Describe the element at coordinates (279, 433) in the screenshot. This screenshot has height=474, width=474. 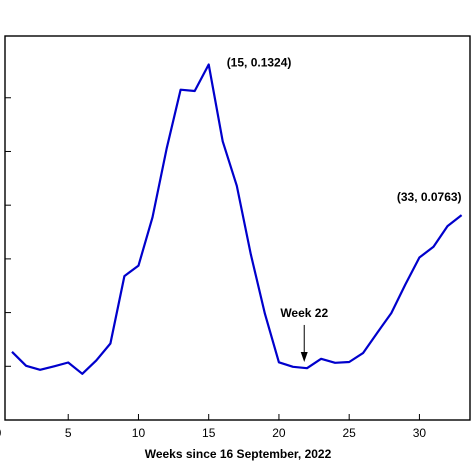
I see `x-tick-label: 20` at that location.